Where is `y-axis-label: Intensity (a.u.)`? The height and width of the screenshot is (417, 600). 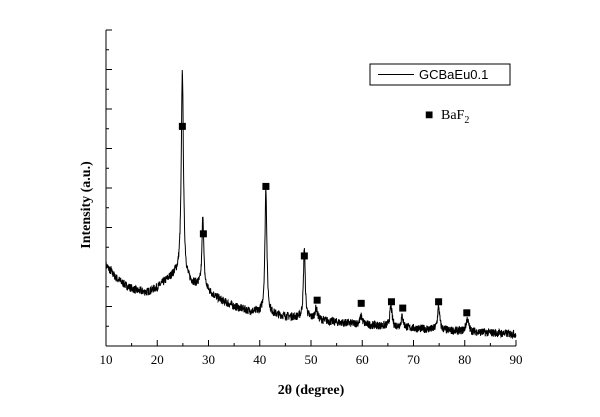
y-axis-label: Intensity (a.u.) is located at coordinates (86, 205).